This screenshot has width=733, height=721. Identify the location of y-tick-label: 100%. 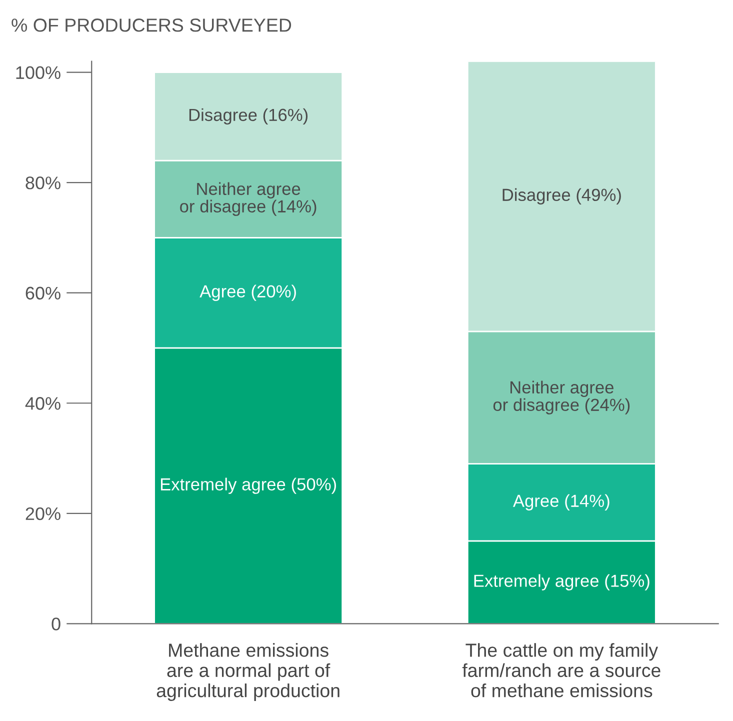
(38, 73).